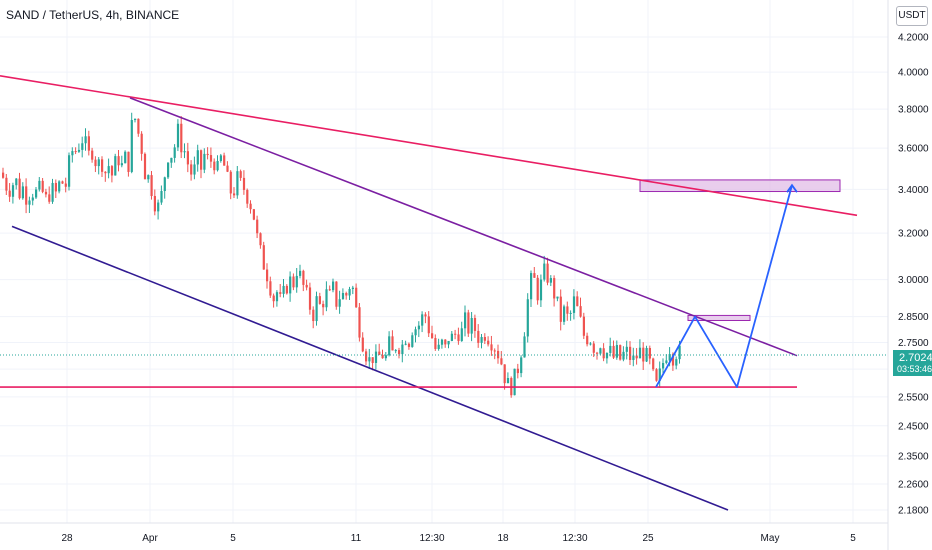 The image size is (932, 550). What do you see at coordinates (648, 538) in the screenshot?
I see `x-tick-label: 25` at bounding box center [648, 538].